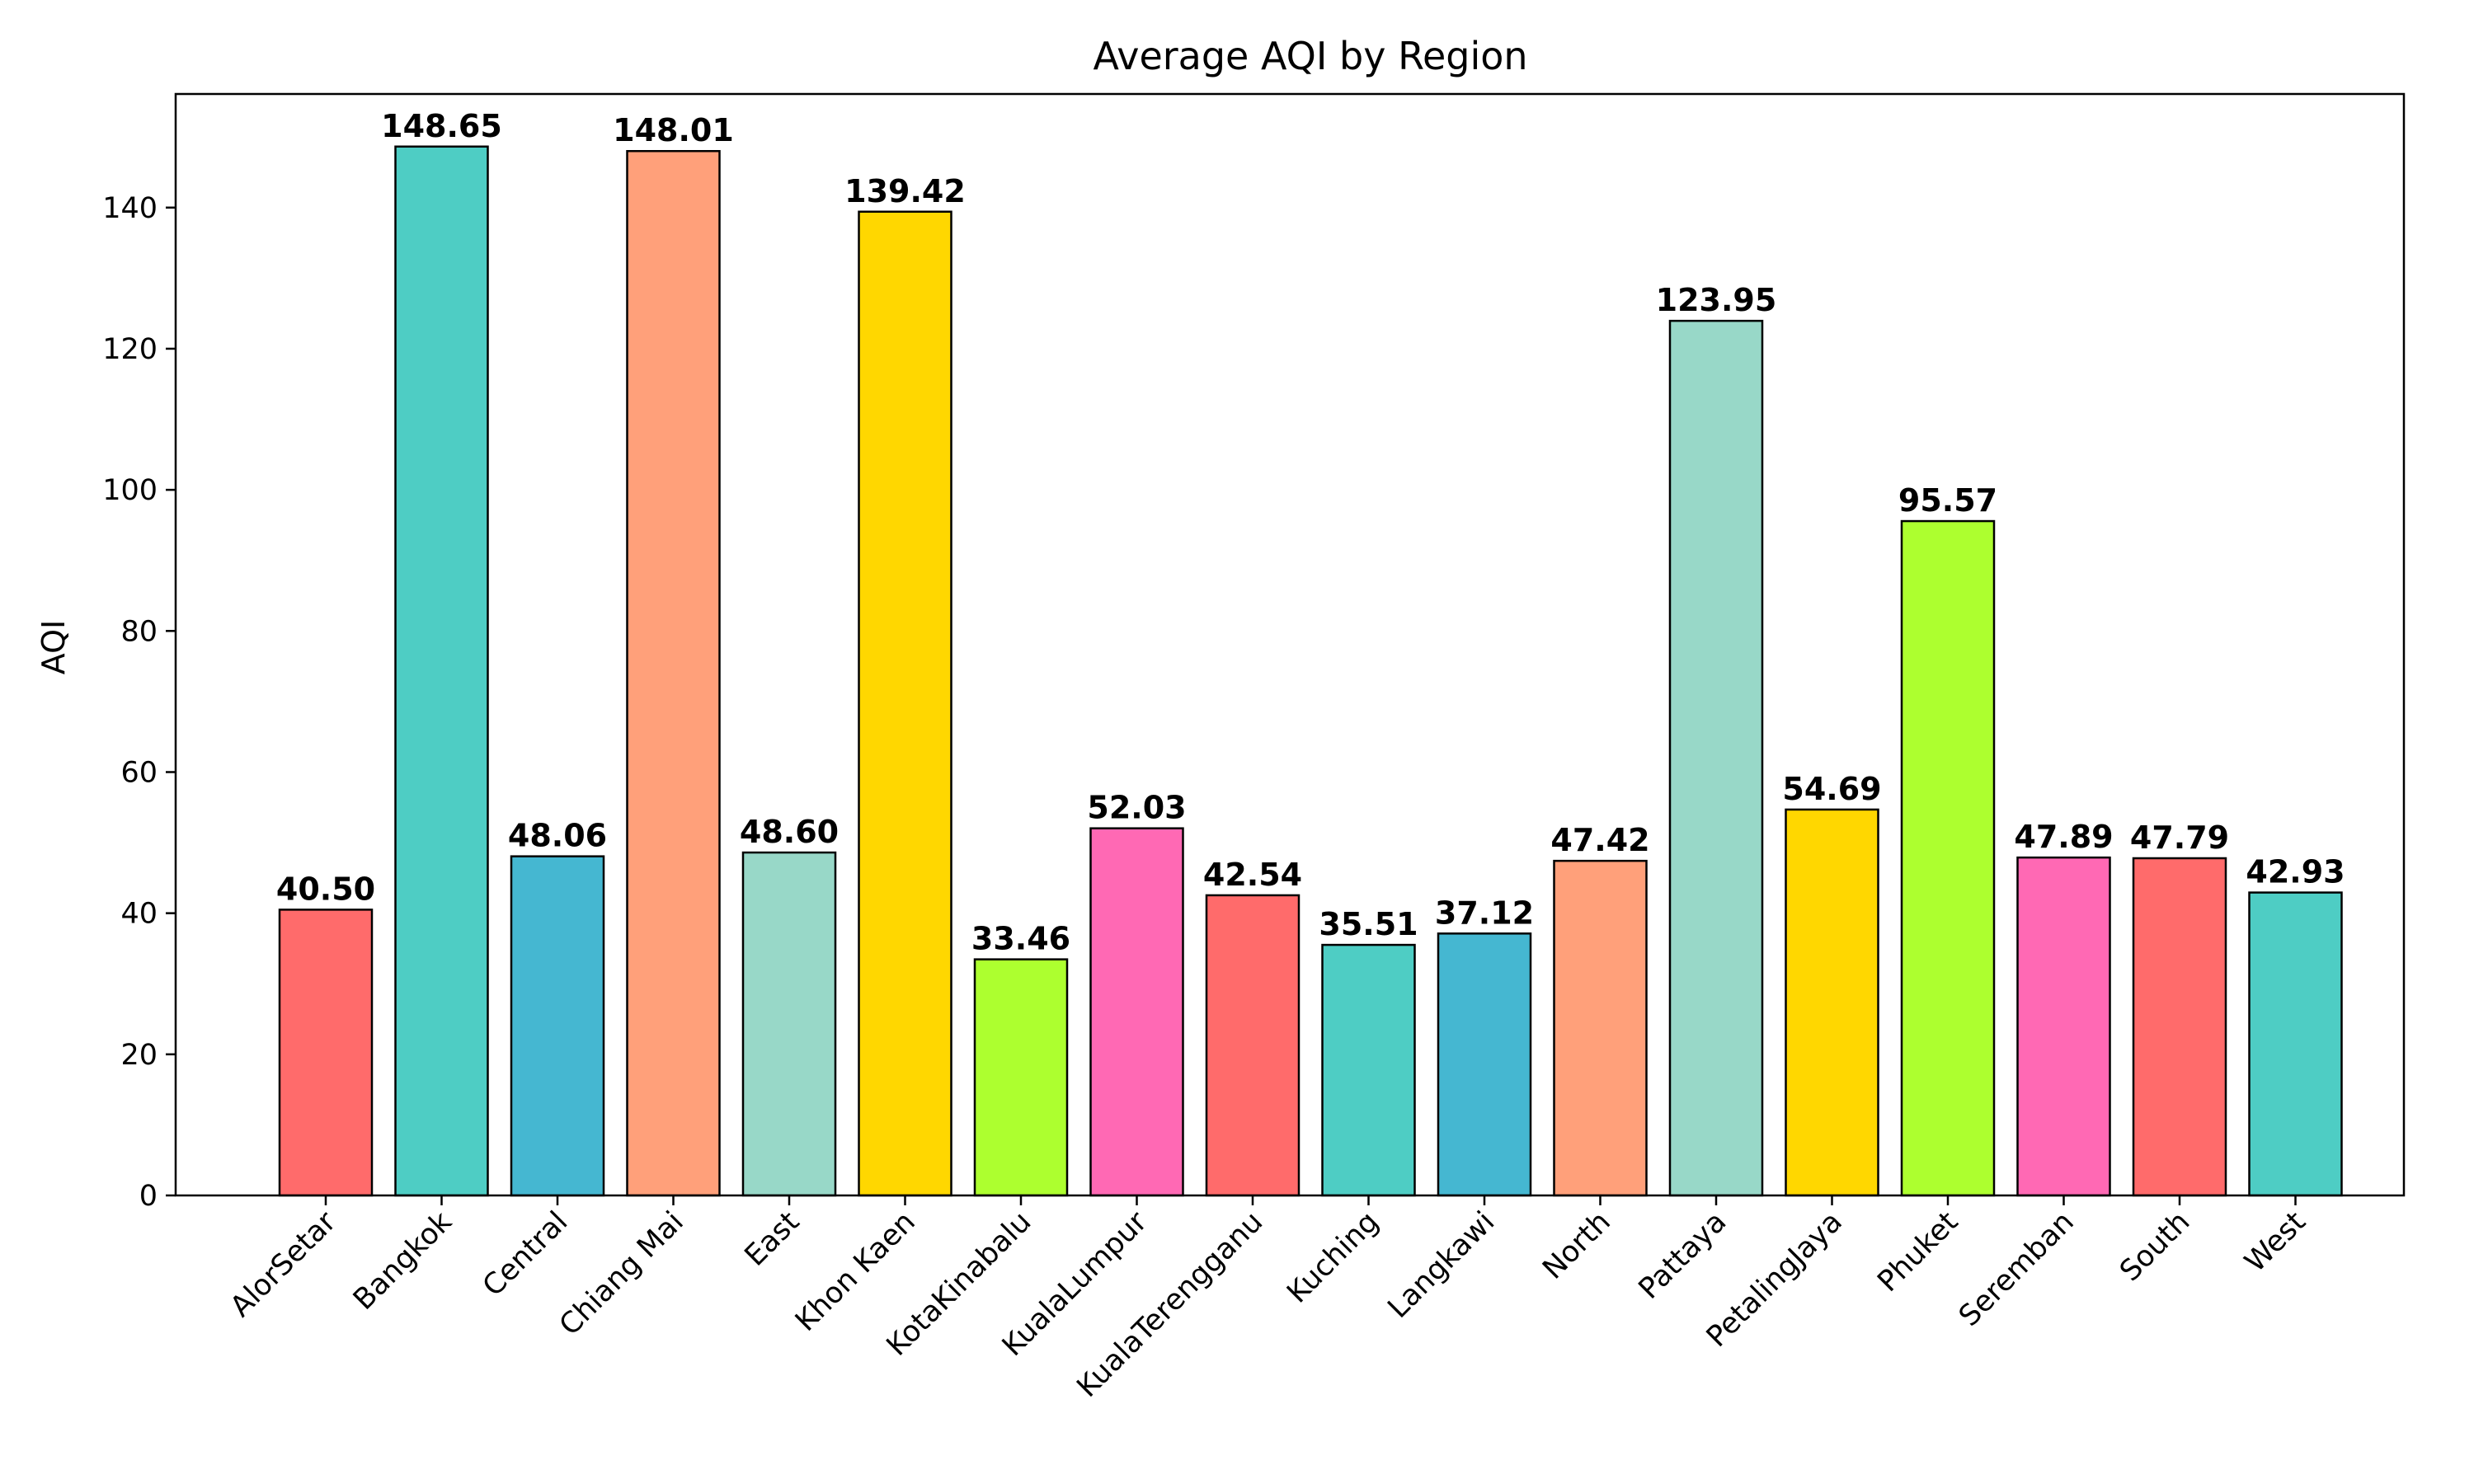  What do you see at coordinates (130, 349) in the screenshot?
I see `y-tick-label: 120` at bounding box center [130, 349].